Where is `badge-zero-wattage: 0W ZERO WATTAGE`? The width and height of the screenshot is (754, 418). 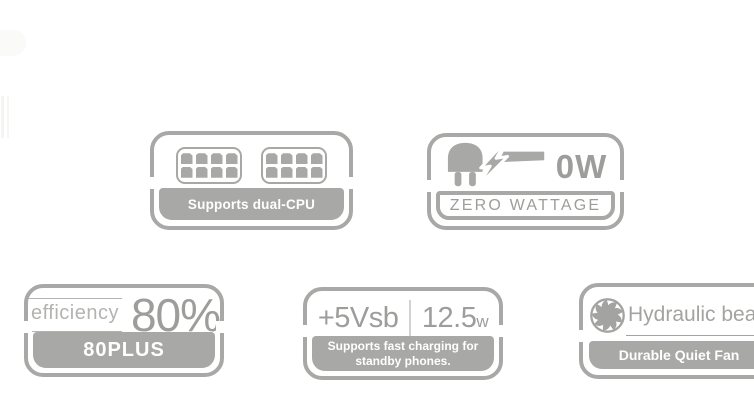 badge-zero-wattage: 0W ZERO WATTAGE is located at coordinates (525, 181).